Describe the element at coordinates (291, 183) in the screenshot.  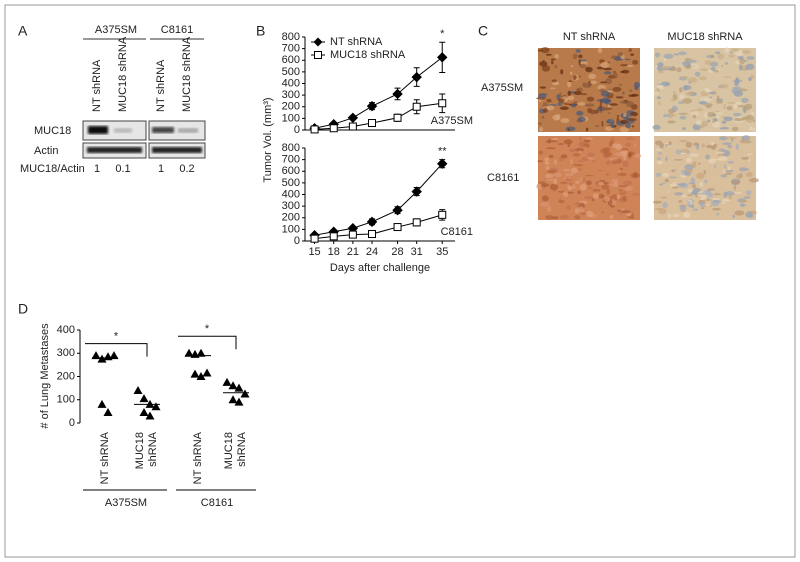
I see `y-tick-label: 500` at that location.